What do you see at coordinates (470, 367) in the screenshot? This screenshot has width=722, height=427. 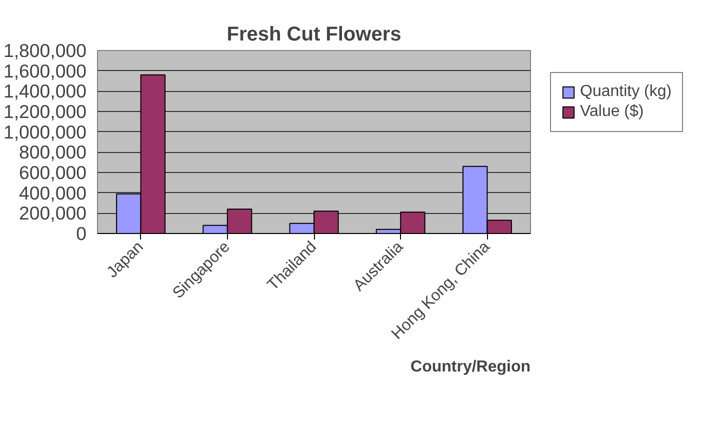 I see `x-axis-title: Country/Region` at bounding box center [470, 367].